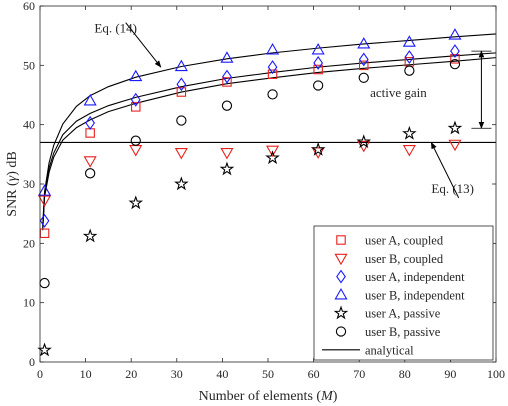  What do you see at coordinates (431, 89) in the screenshot?
I see `annotation-3: active gain` at bounding box center [431, 89].